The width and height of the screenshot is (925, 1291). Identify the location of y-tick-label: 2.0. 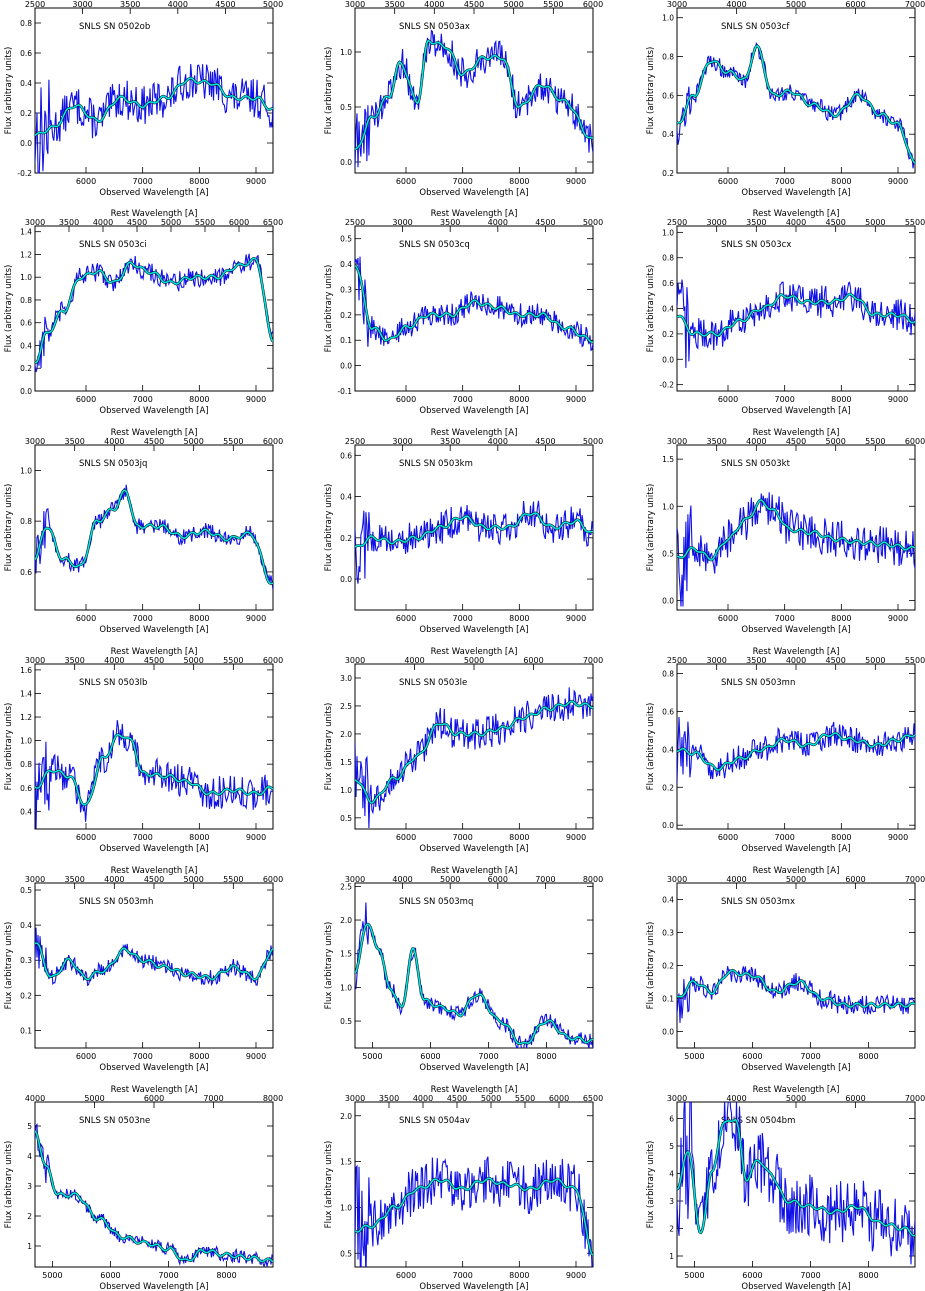
(346, 920).